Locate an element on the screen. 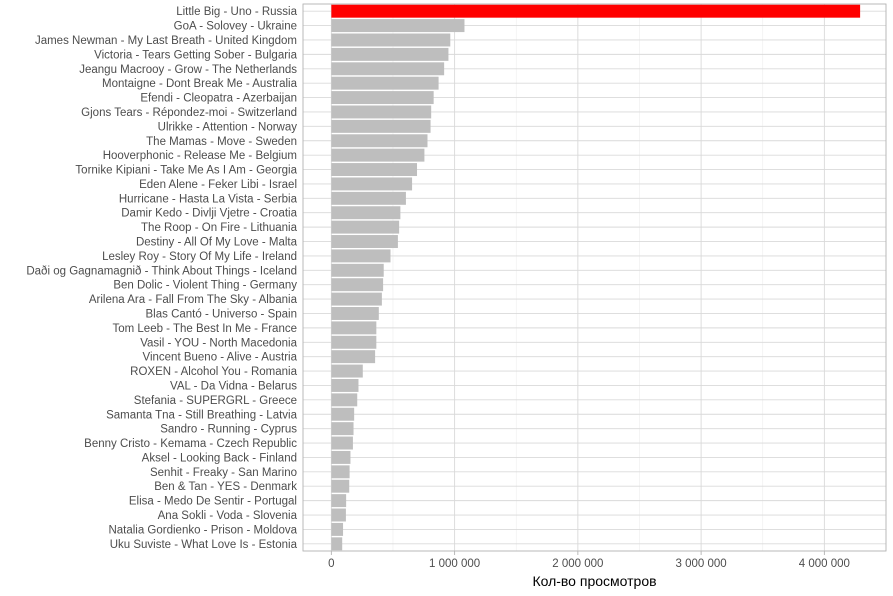 The width and height of the screenshot is (893, 596). category-label: Ana Sokli - Voda - Slovenia is located at coordinates (228, 516).